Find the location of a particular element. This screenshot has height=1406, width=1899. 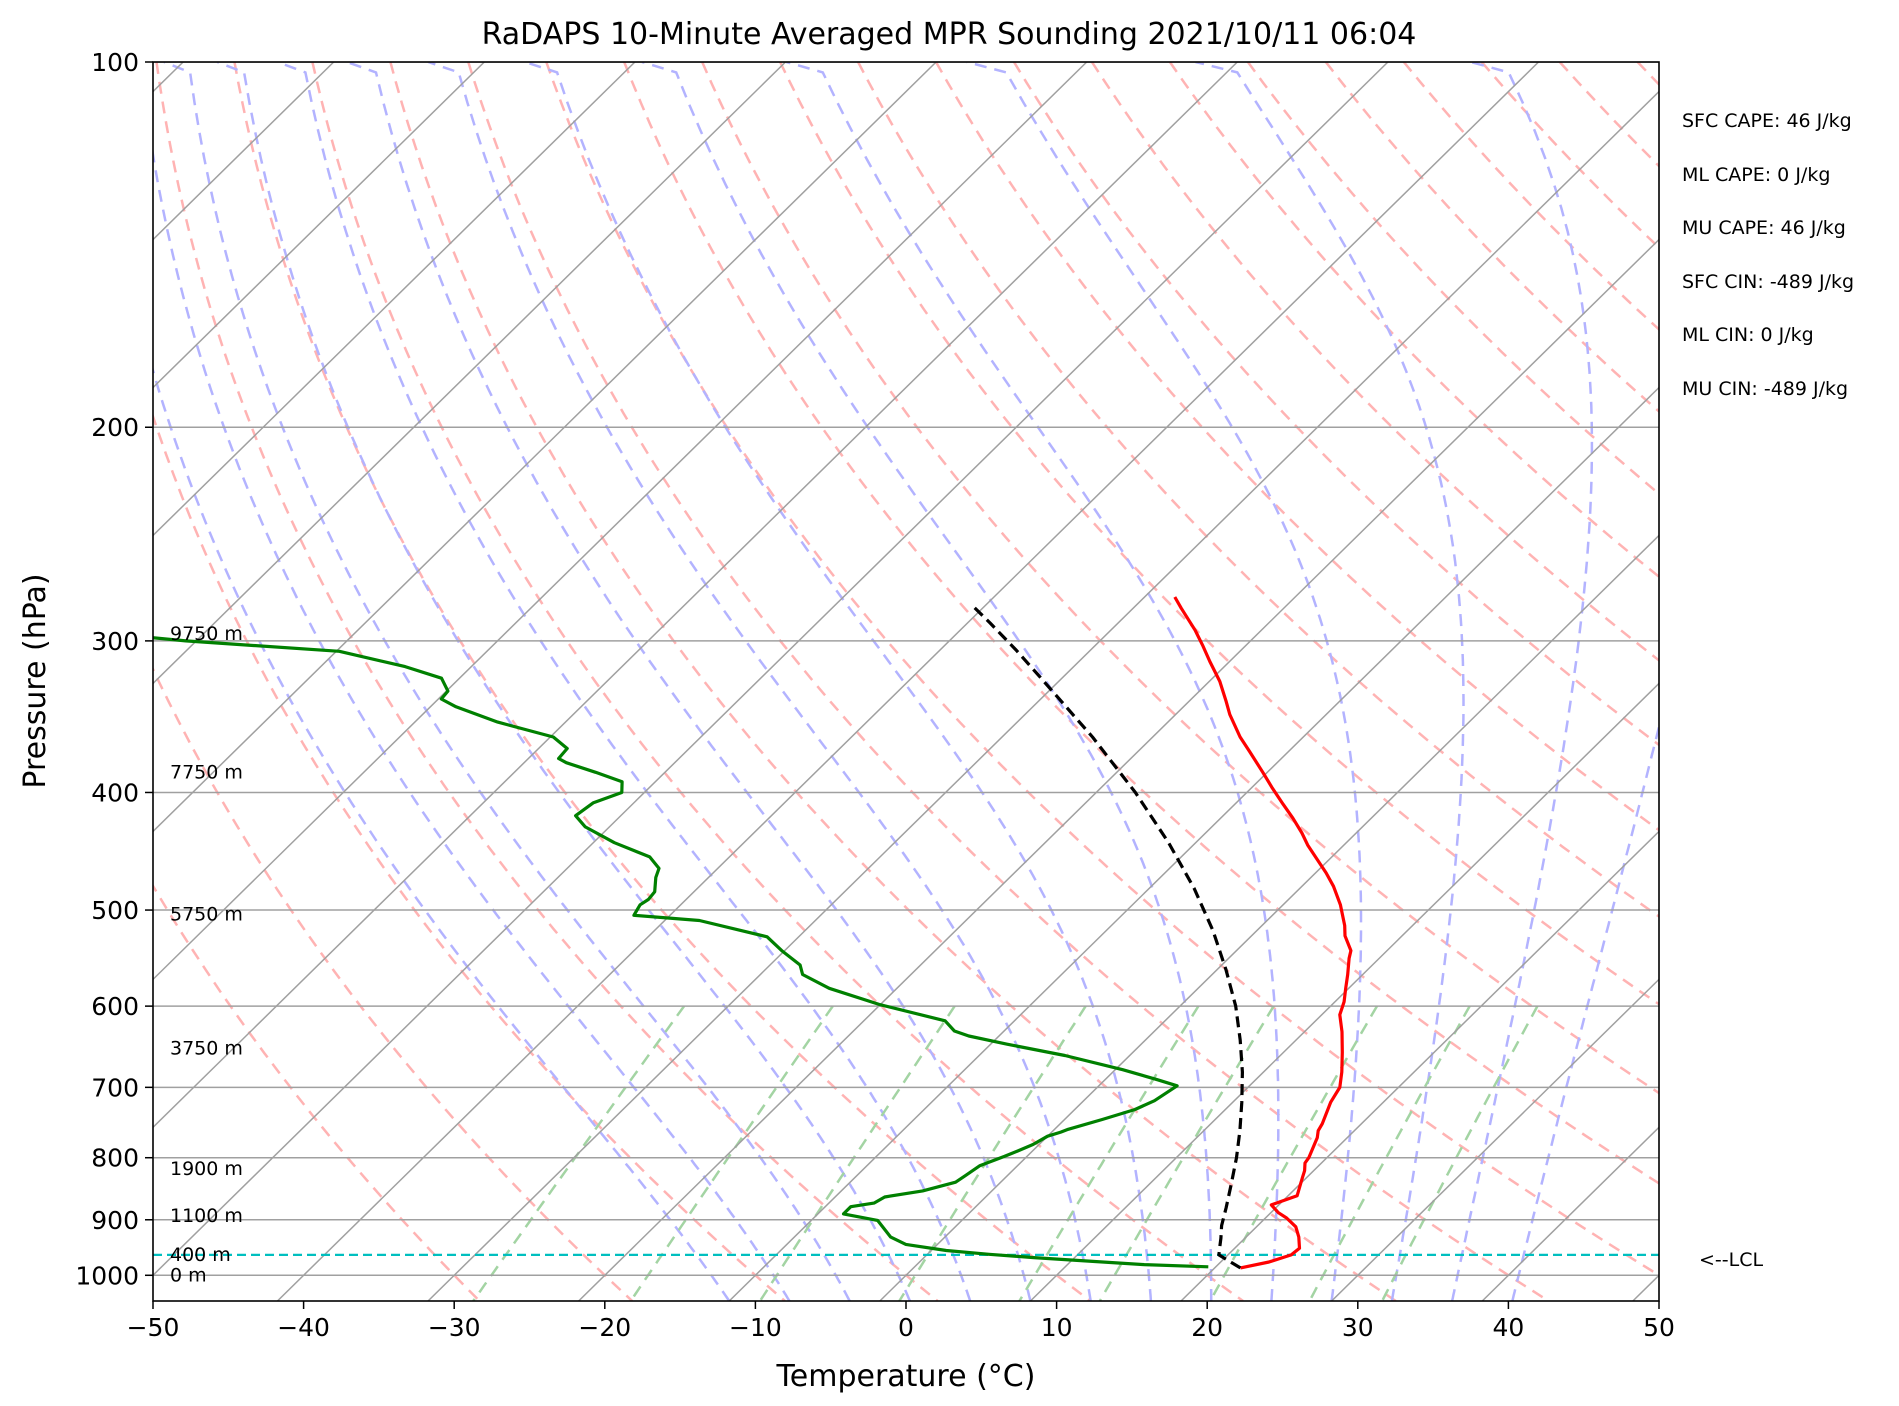

y-tick-label: 500 is located at coordinates (115, 910).